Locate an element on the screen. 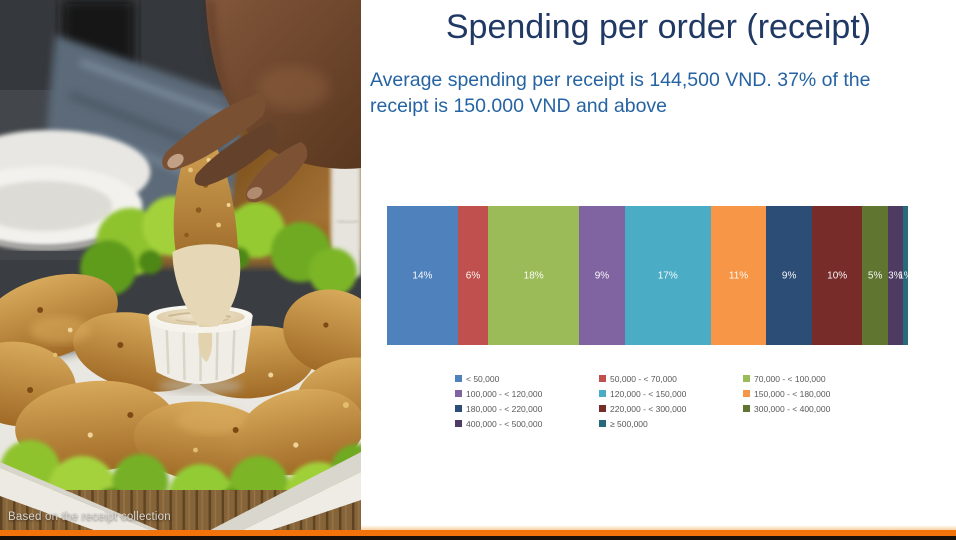 This screenshot has width=956, height=540. bar-segment: 11% is located at coordinates (738, 275).